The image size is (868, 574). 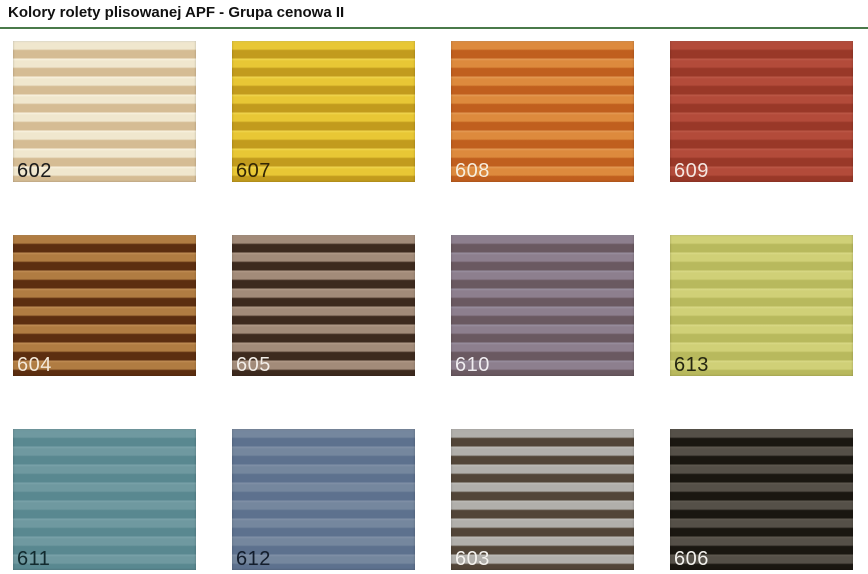 What do you see at coordinates (104, 499) in the screenshot?
I see `color-swatch: 611` at bounding box center [104, 499].